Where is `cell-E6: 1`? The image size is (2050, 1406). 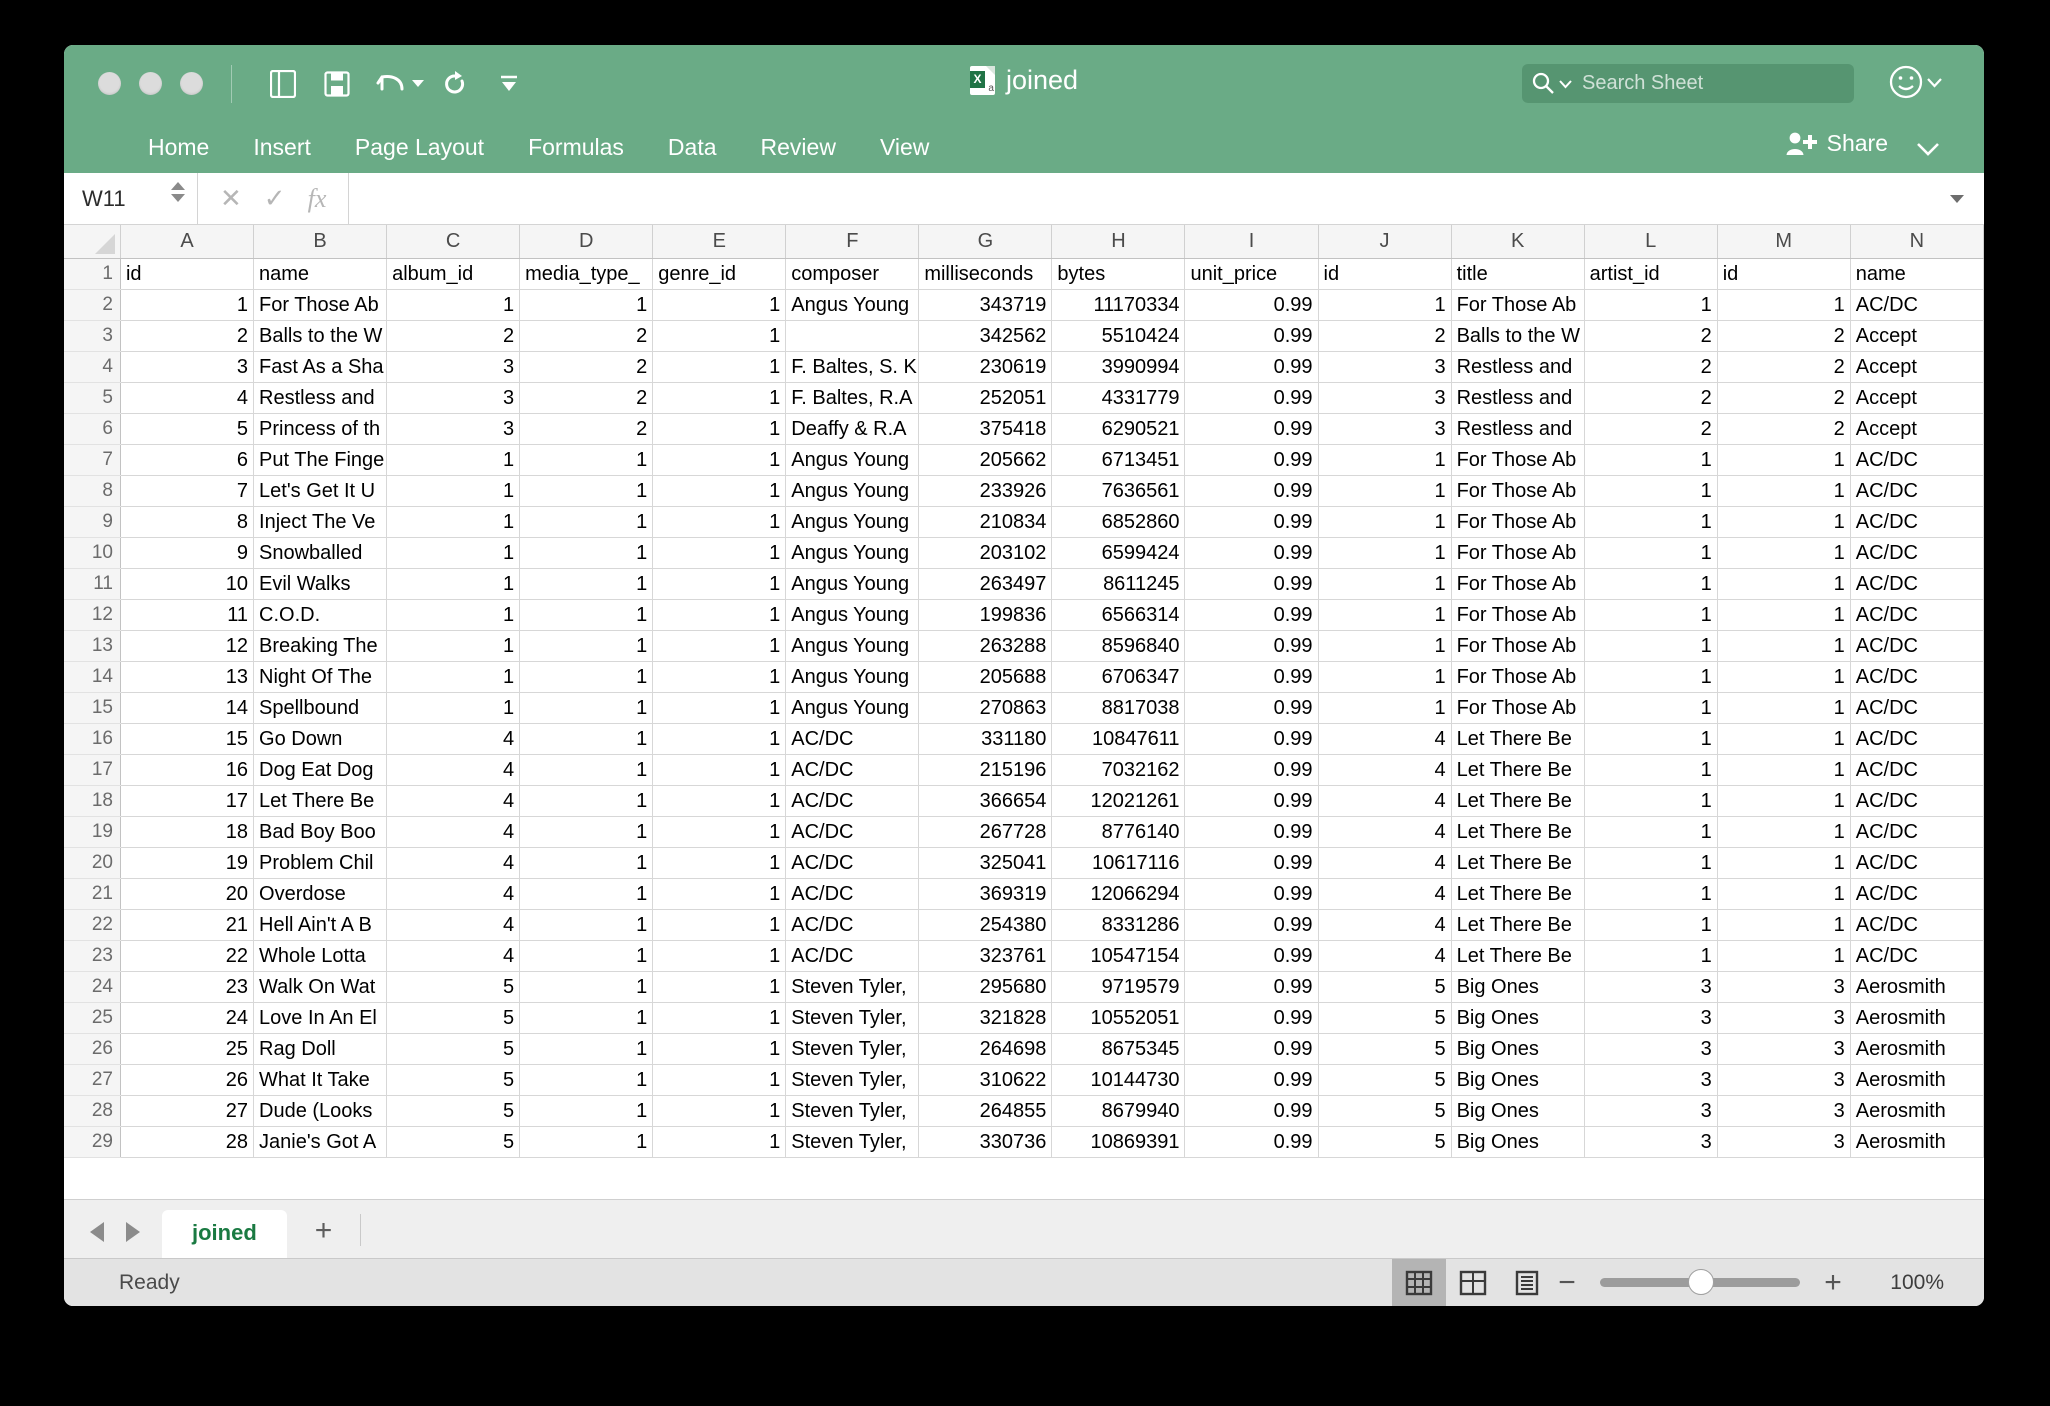
cell-E6: 1 is located at coordinates (719, 429).